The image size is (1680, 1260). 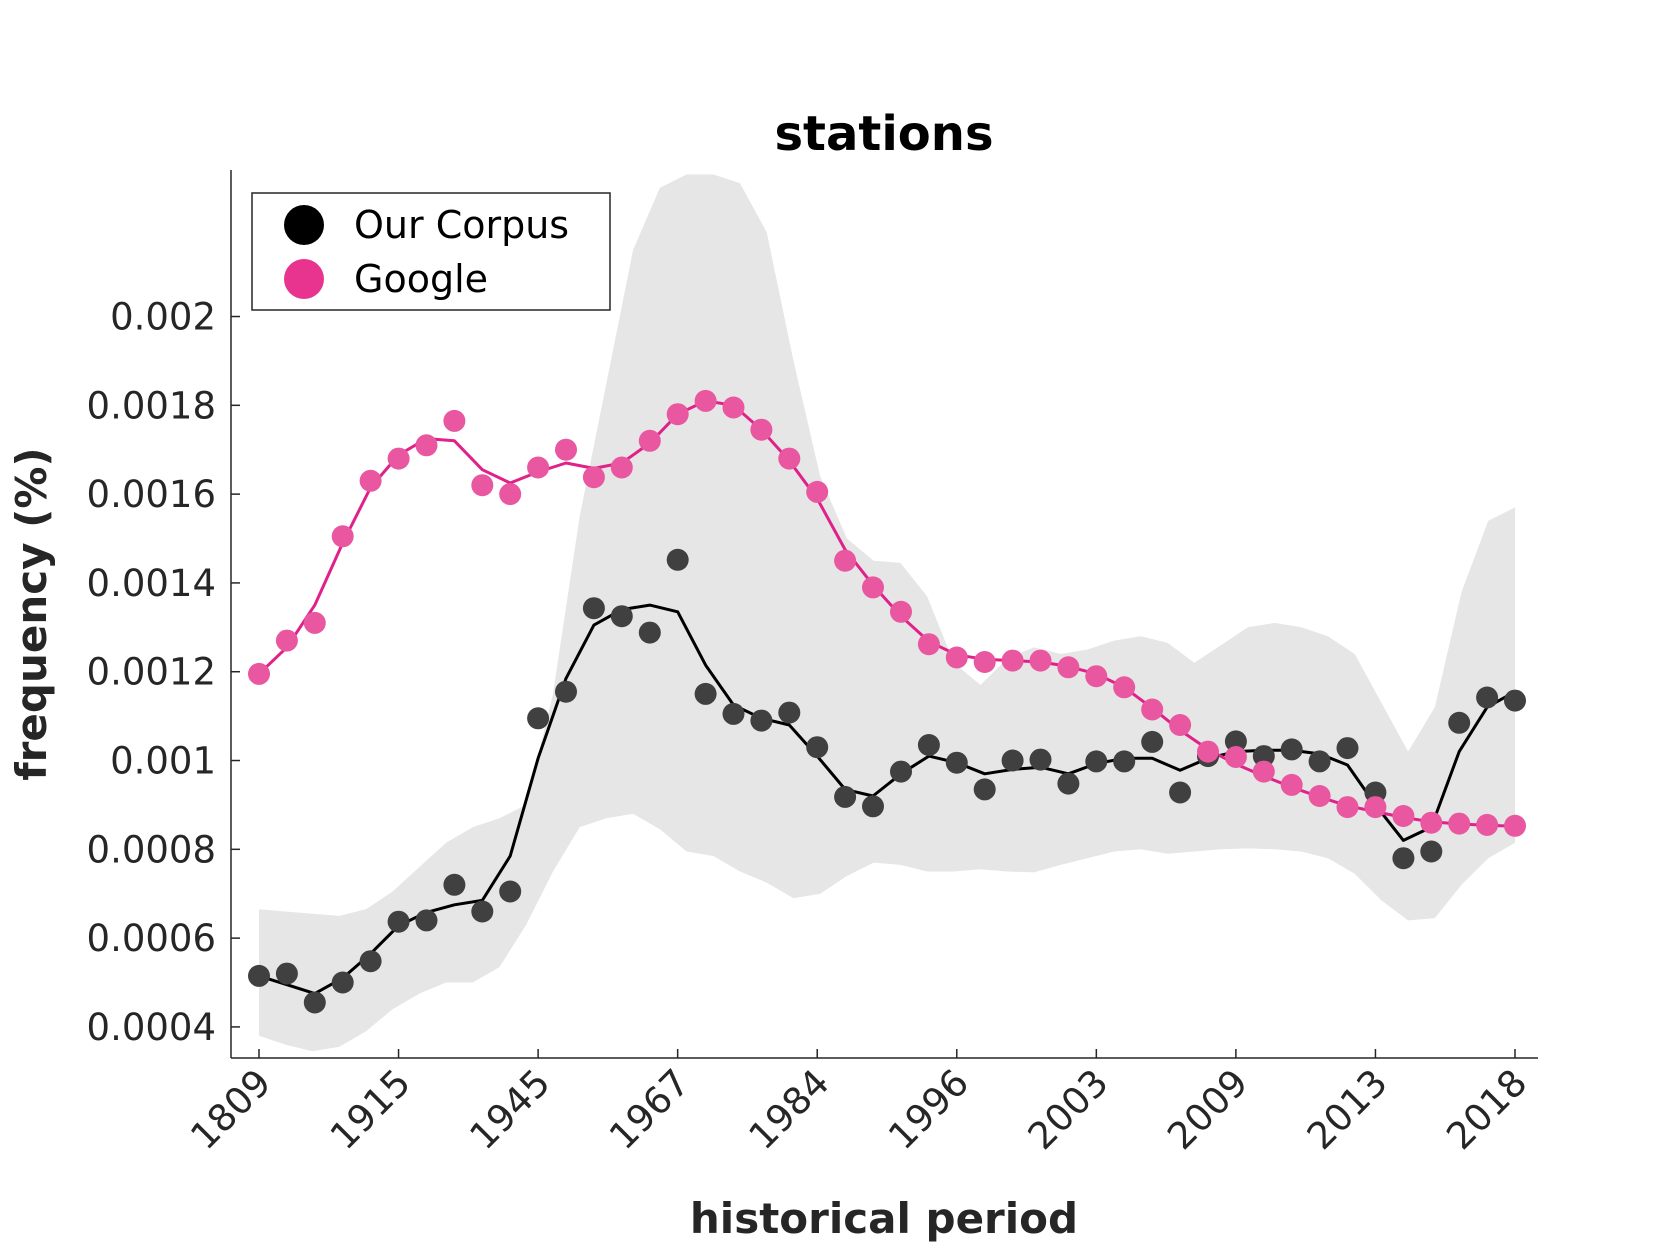 What do you see at coordinates (151, 938) in the screenshot?
I see `y-tick-label: 0.0006` at bounding box center [151, 938].